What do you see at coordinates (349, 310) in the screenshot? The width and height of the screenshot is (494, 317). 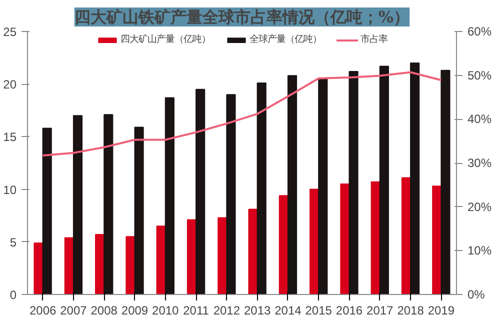 I see `x-tick-label: 2016` at bounding box center [349, 310].